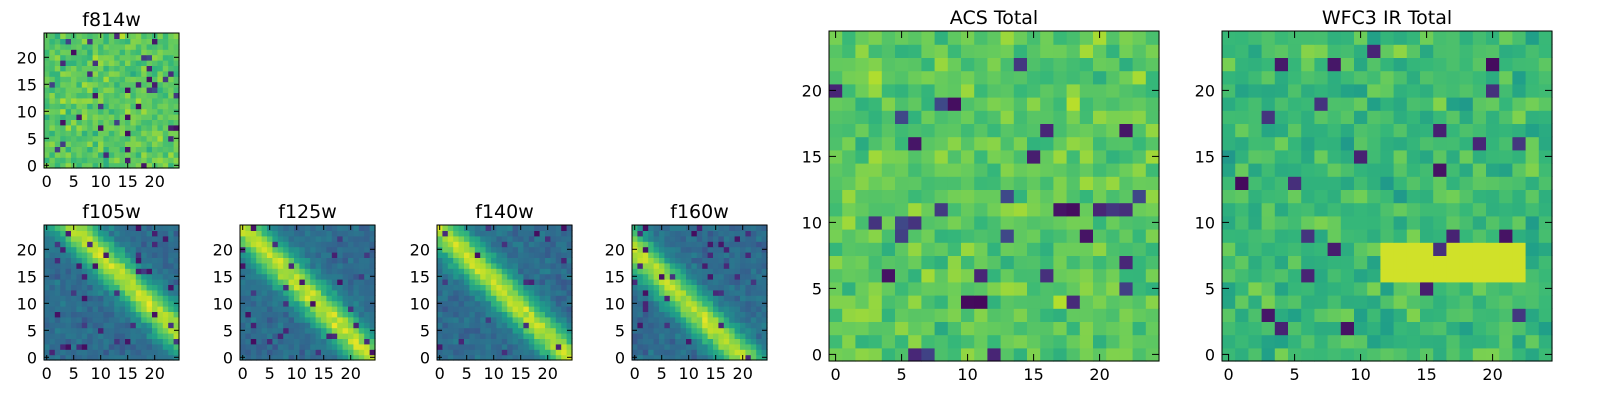 This screenshot has height=400, width=1600. What do you see at coordinates (32, 165) in the screenshot?
I see `y-tick-label: 0` at bounding box center [32, 165].